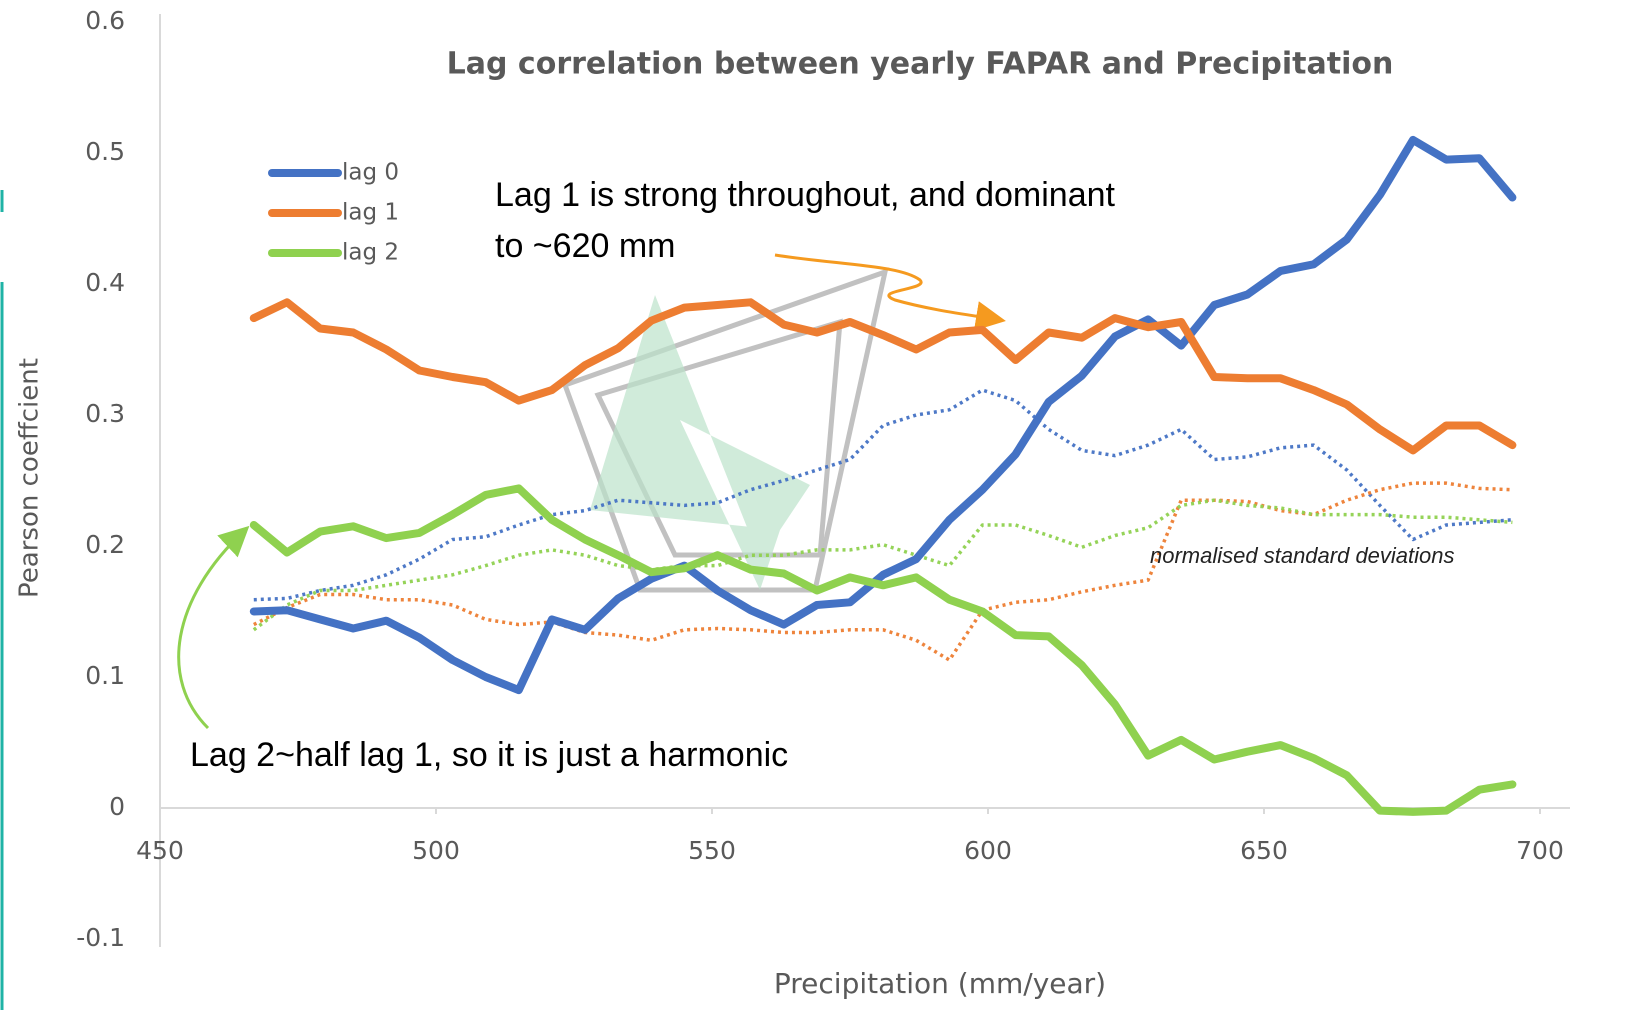 The image size is (1650, 1014). What do you see at coordinates (370, 213) in the screenshot?
I see `legend-label: lag 1` at bounding box center [370, 213].